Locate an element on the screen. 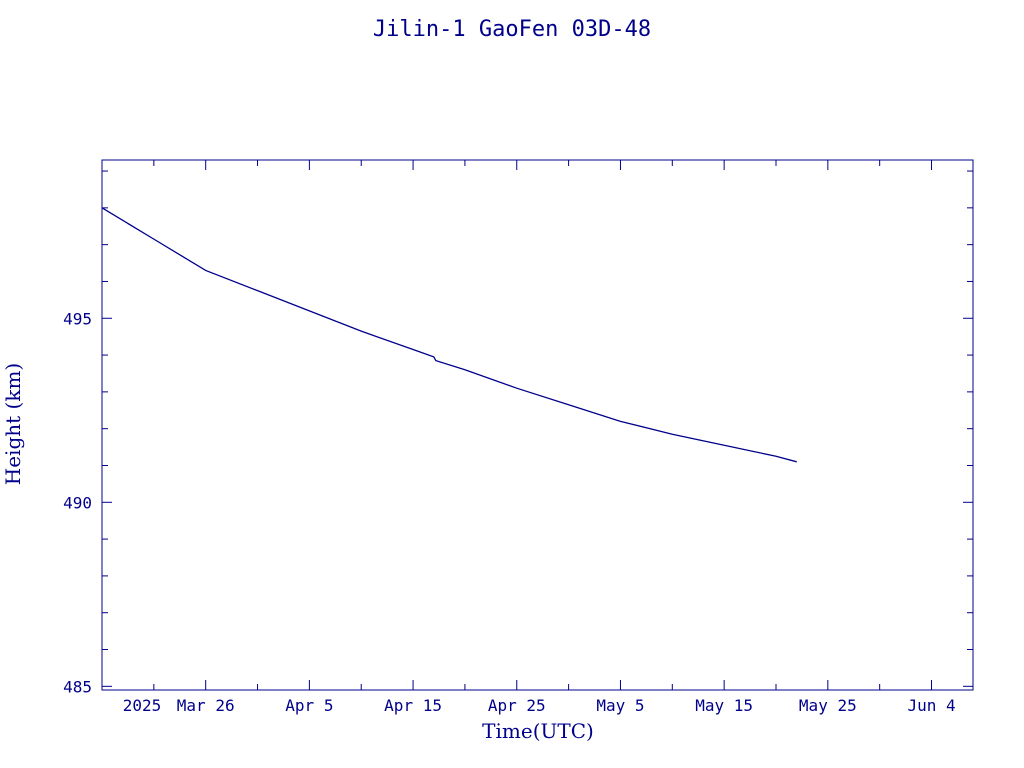 This screenshot has width=1024, height=768. x-axis-label: Time(UTC) is located at coordinates (538, 731).